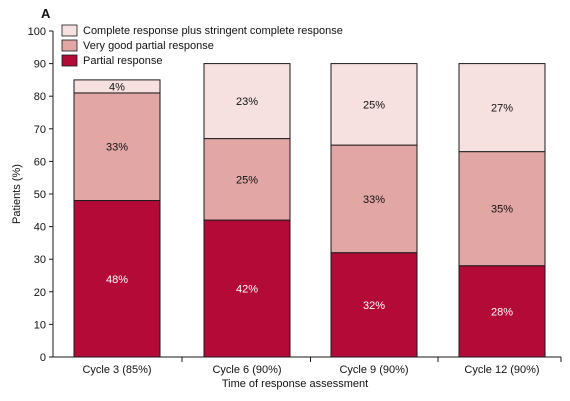 The width and height of the screenshot is (570, 401). What do you see at coordinates (69, 45) in the screenshot?
I see `legend-swatch-very_good` at bounding box center [69, 45].